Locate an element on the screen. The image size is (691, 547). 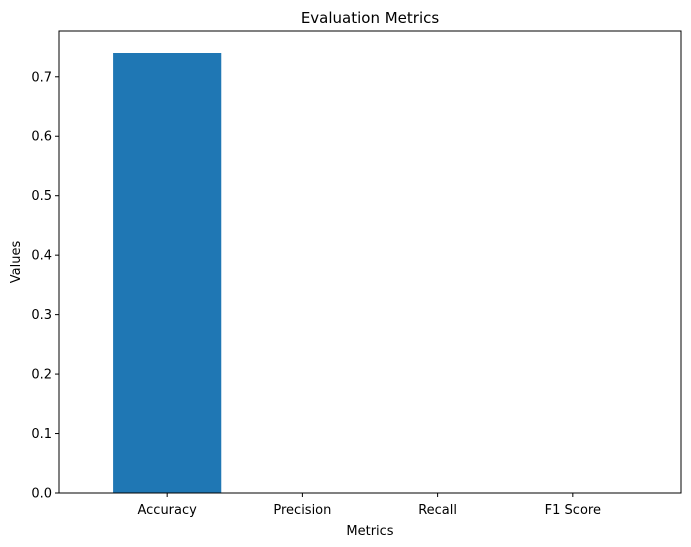
x-tick-label: Precision is located at coordinates (302, 510).